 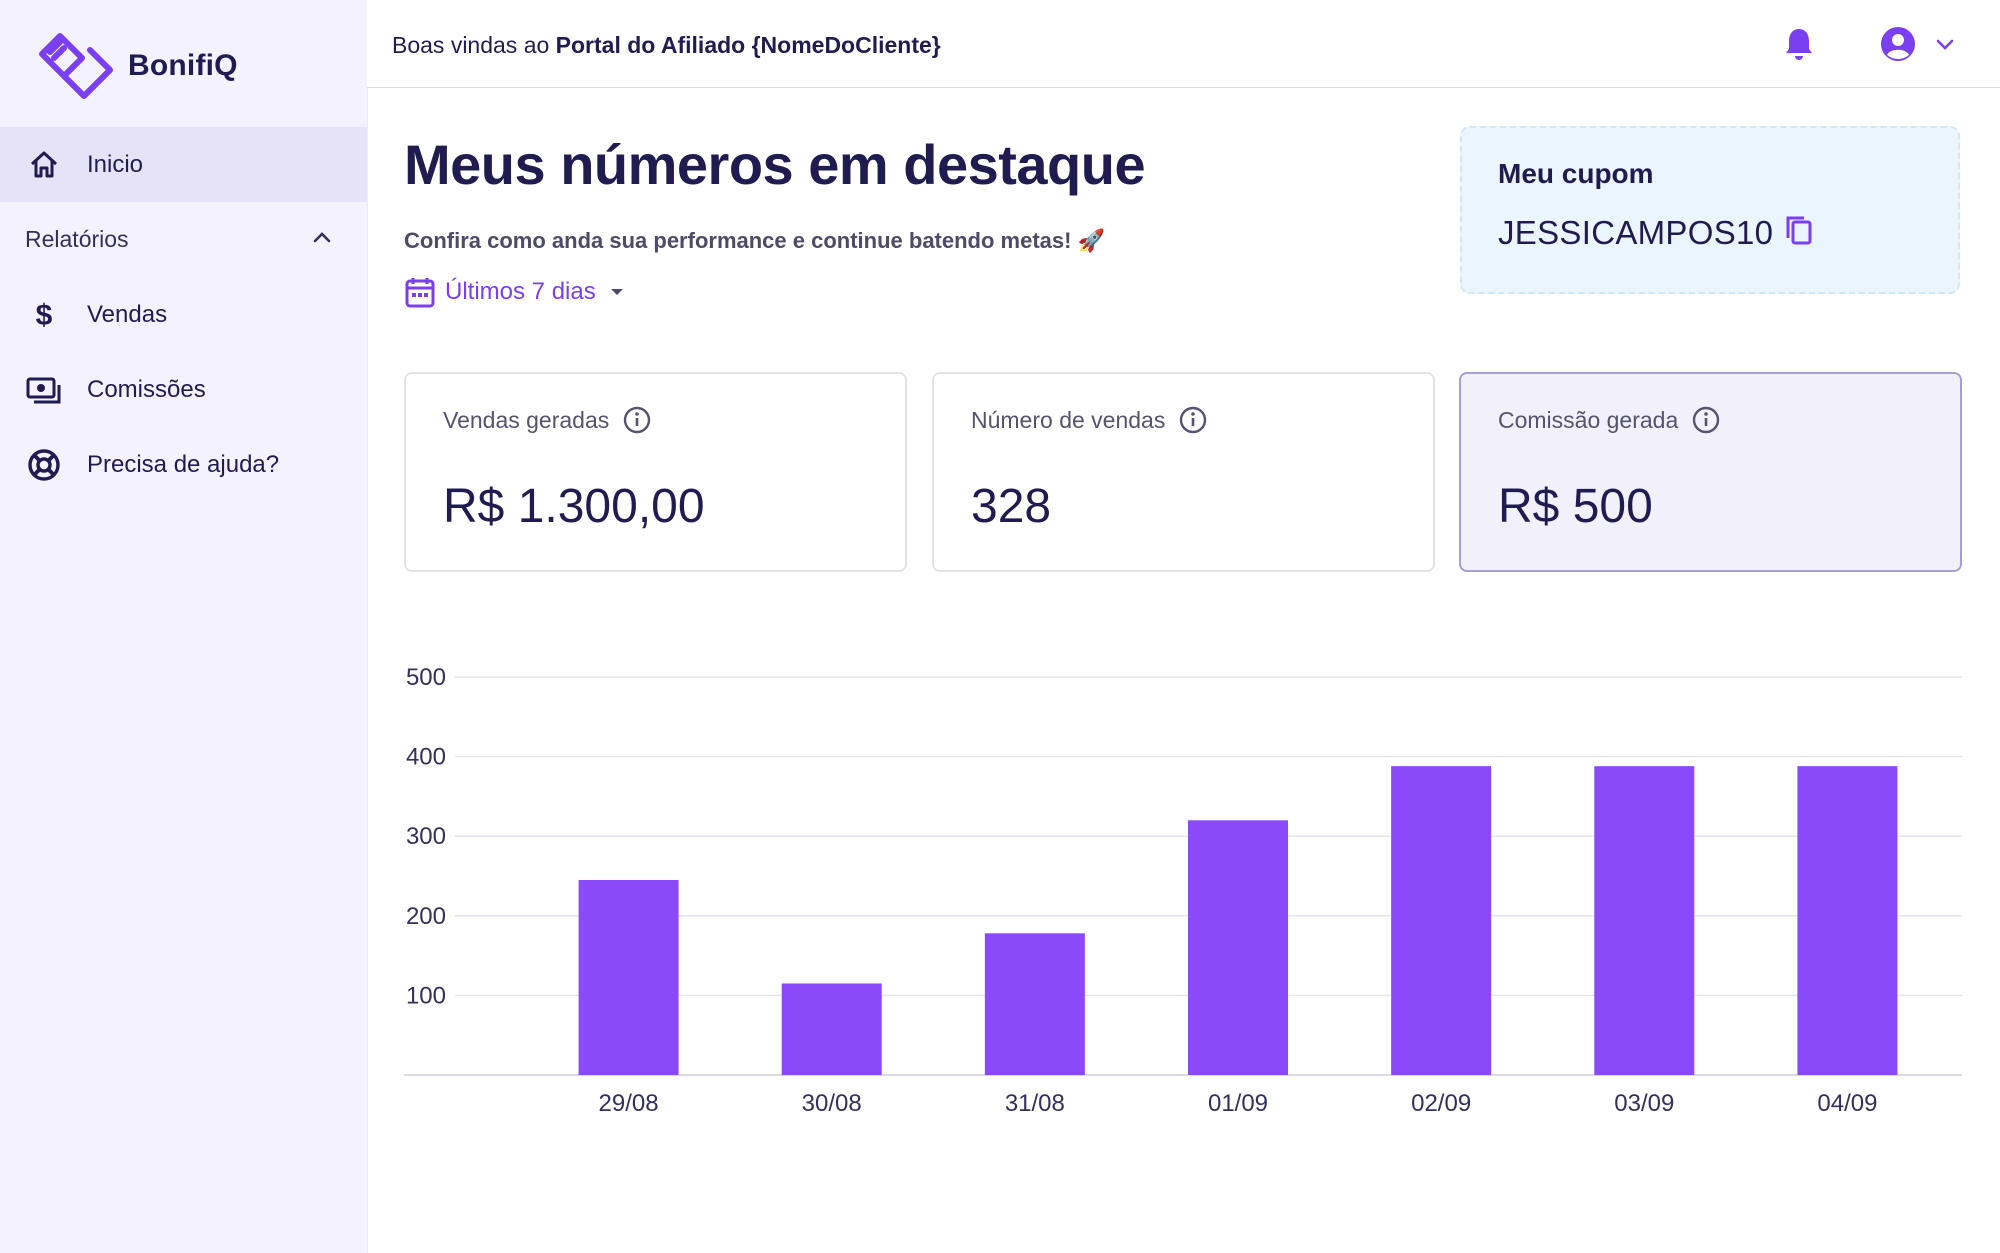 I want to click on stat-card-numero-vendas: Número de vendas 328, so click(x=1183, y=472).